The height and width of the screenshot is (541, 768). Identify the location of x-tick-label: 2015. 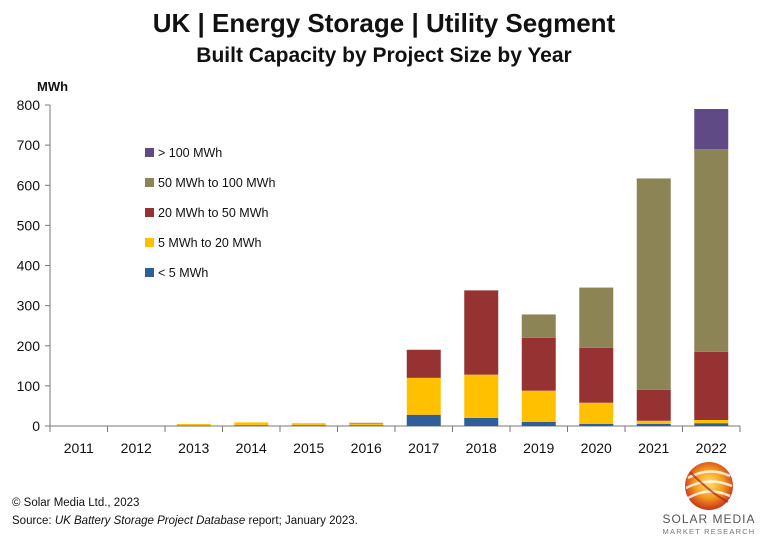
(308, 448).